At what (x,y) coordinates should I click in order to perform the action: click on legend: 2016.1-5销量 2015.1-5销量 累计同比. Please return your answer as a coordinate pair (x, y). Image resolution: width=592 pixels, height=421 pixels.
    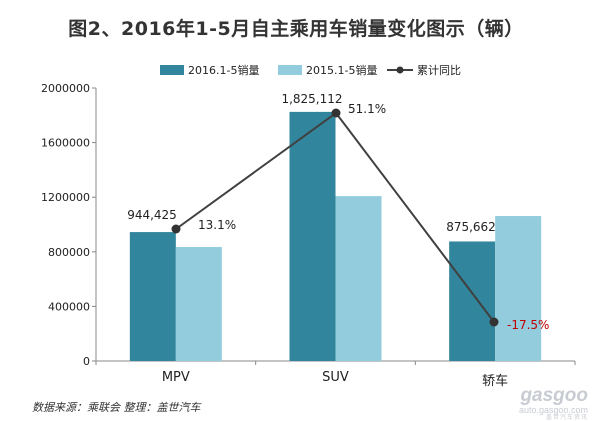
    Looking at the image, I should click on (310, 70).